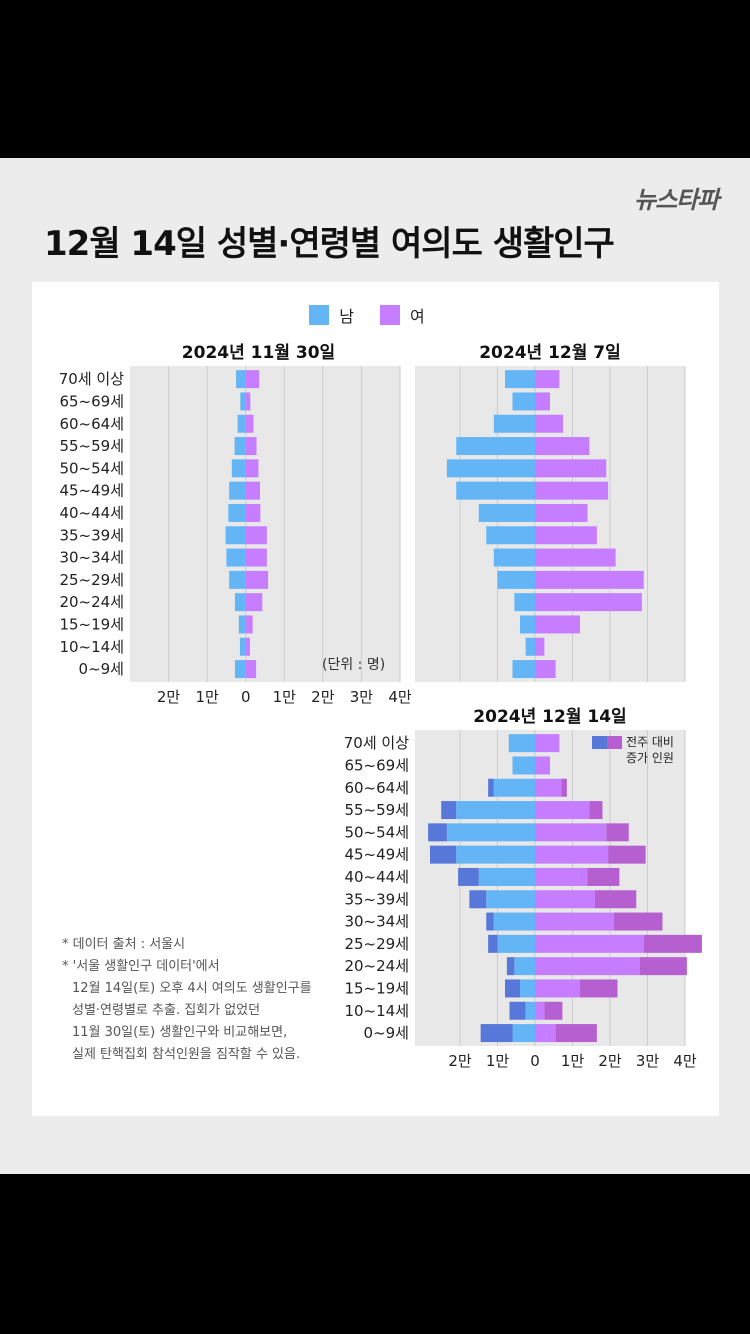 This screenshot has width=750, height=1334. Describe the element at coordinates (91, 513) in the screenshot. I see `y-tick-label: 40~44세` at that location.